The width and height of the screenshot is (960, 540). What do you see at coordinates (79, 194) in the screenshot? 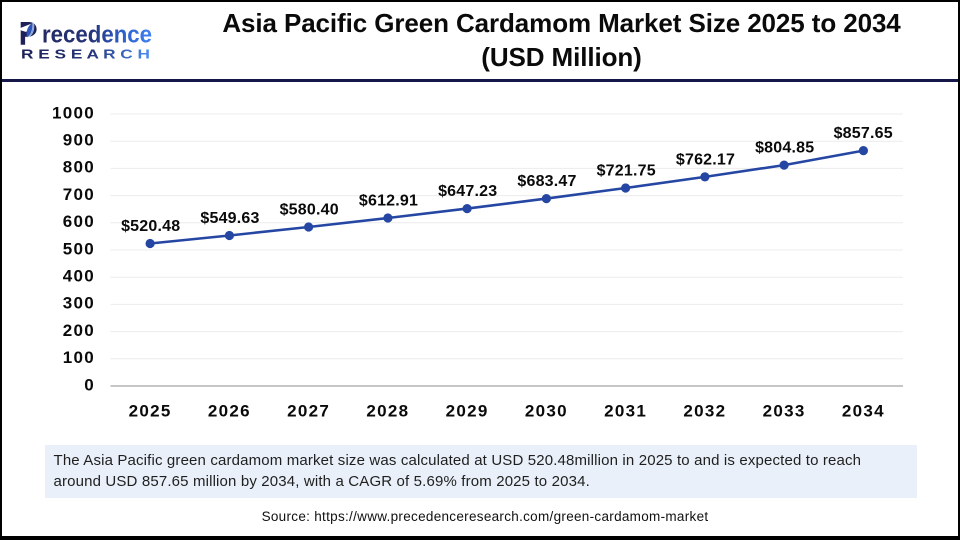
I see `svg-text: 700` at bounding box center [79, 194].